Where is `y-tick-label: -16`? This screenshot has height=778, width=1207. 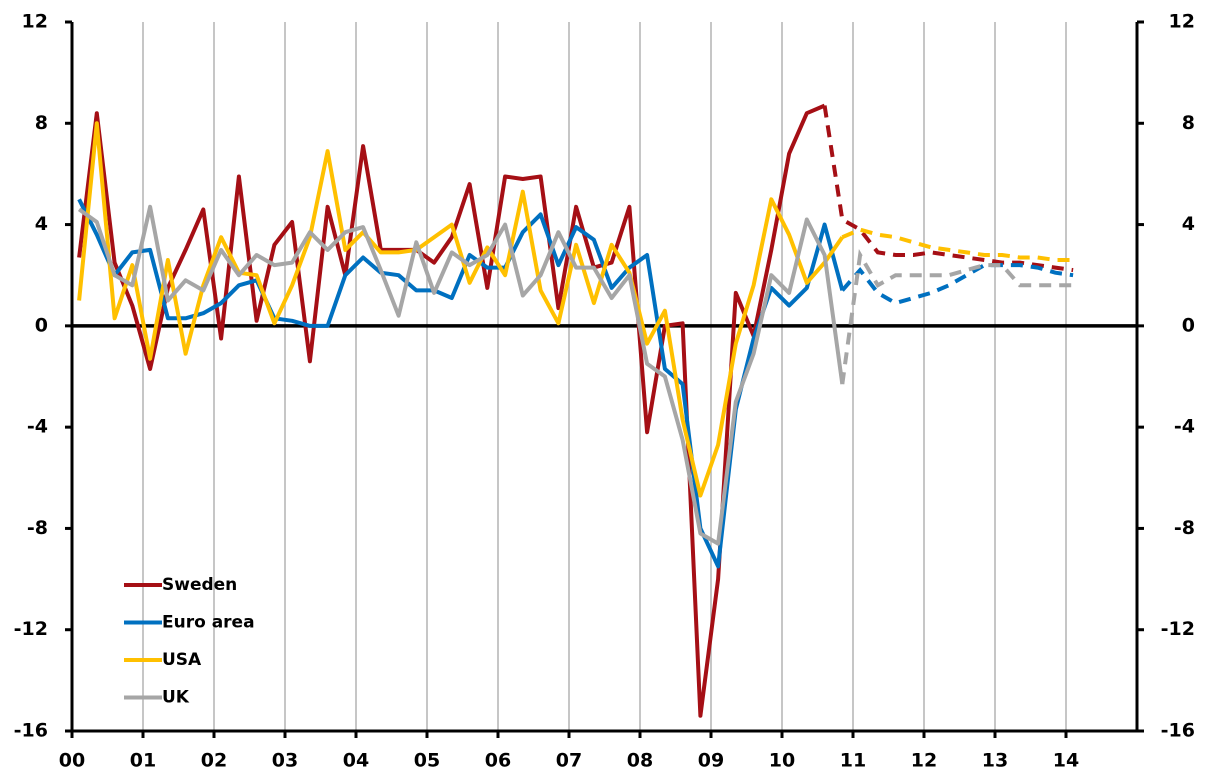
y-tick-label: -16 is located at coordinates (31, 731).